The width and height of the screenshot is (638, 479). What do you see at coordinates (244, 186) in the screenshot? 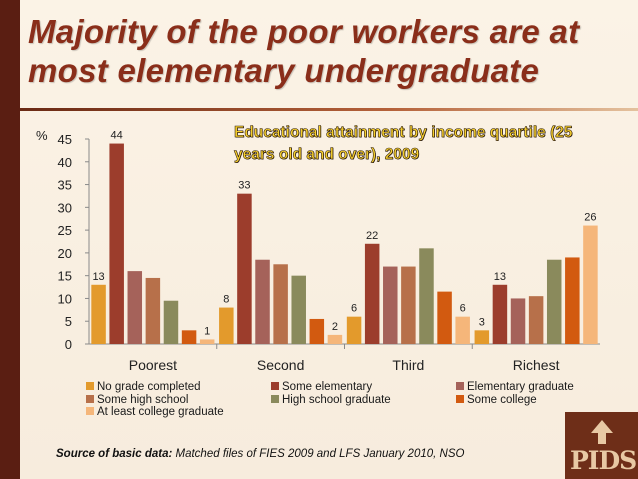
I see `data-label: 33` at bounding box center [244, 186].